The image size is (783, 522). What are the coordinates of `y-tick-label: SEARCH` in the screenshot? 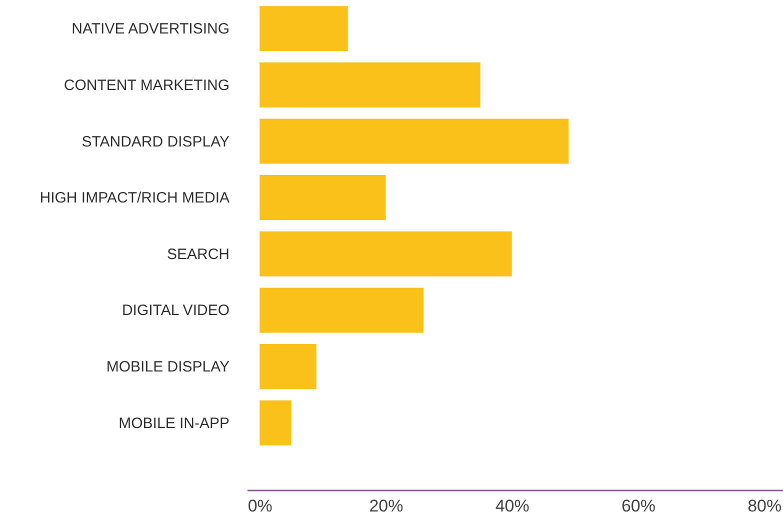 It's located at (198, 254).